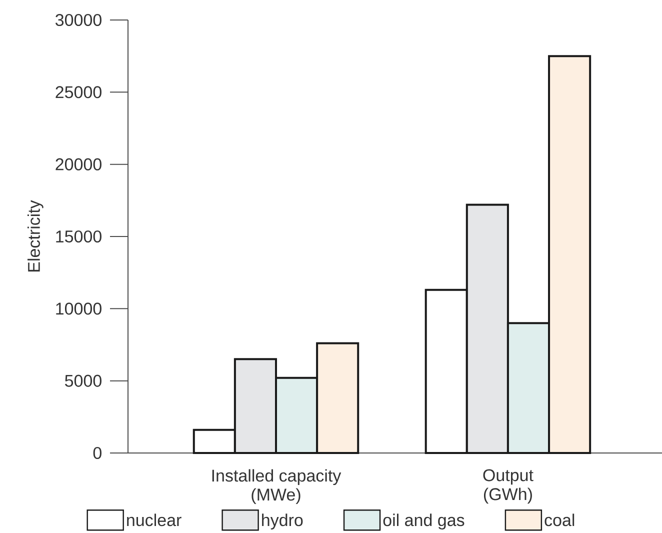 The width and height of the screenshot is (662, 533). I want to click on legend-label: oil and gas, so click(423, 522).